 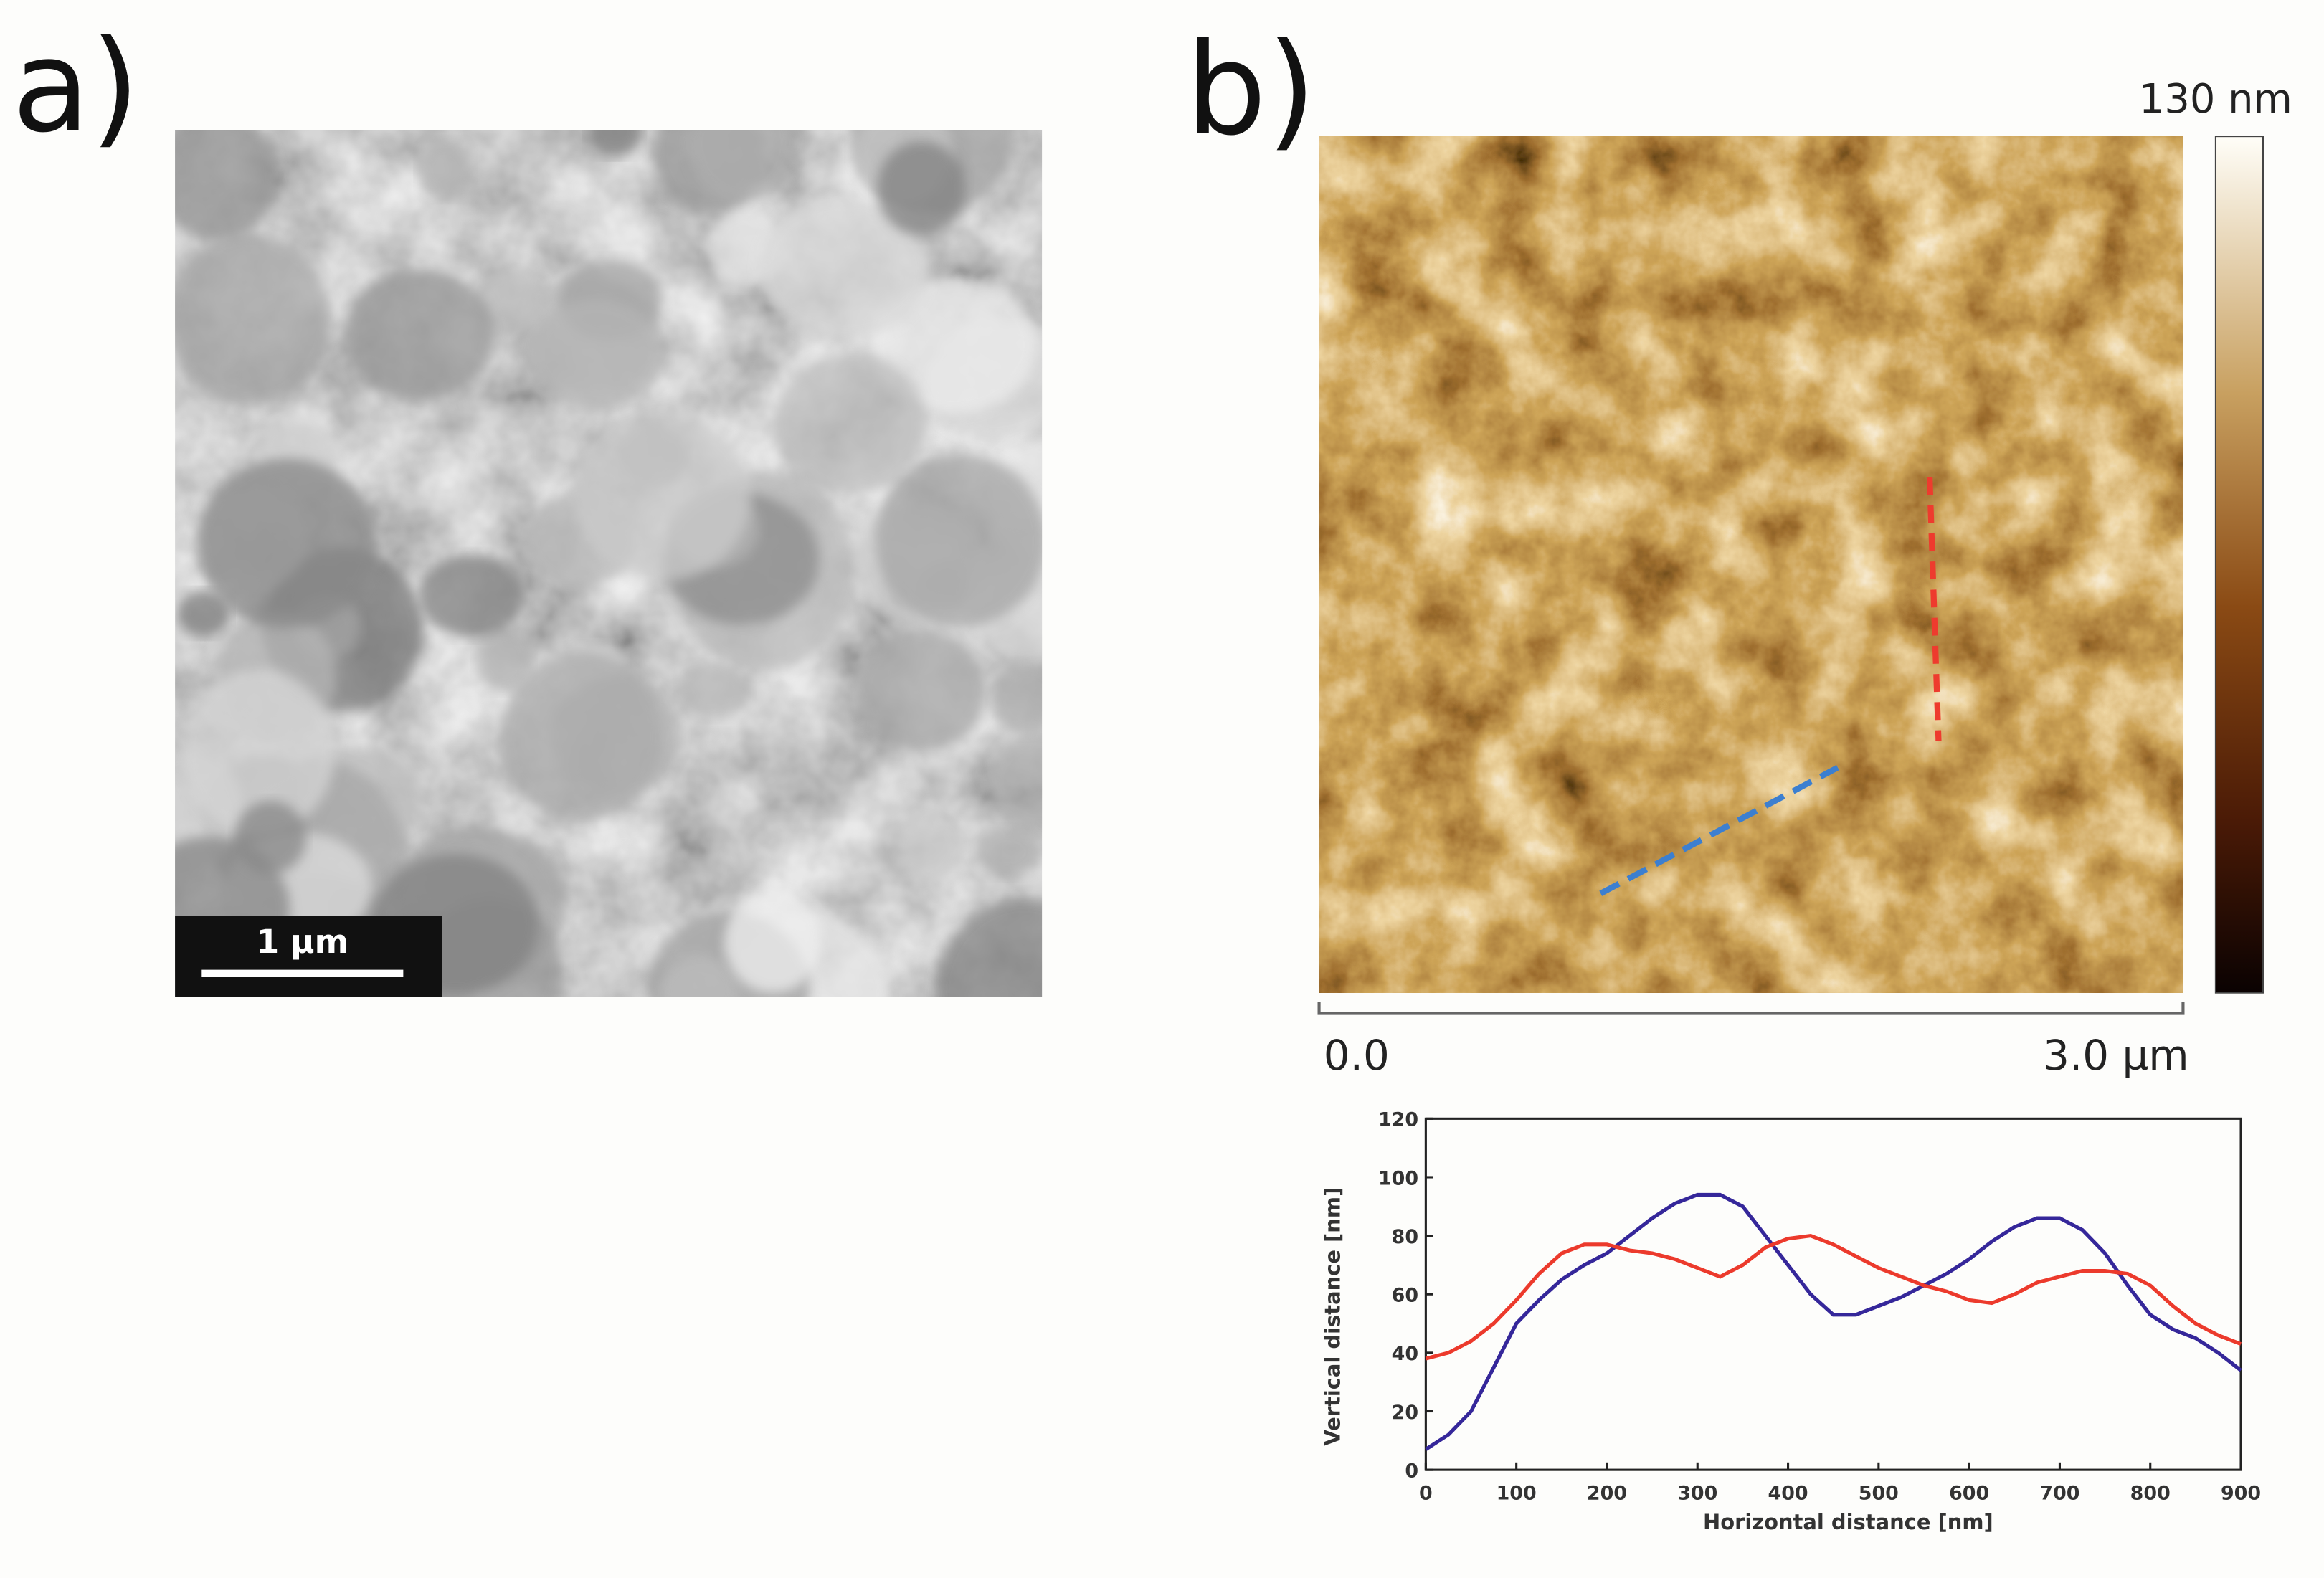 I want to click on x-tick-label: 200, so click(x=1607, y=1493).